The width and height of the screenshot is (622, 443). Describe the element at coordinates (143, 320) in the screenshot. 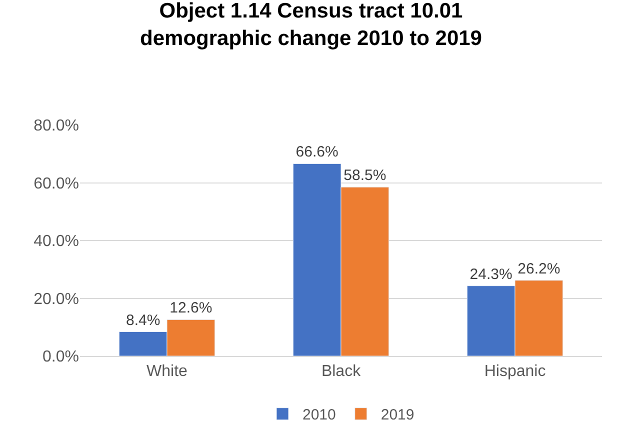

I see `data-label: 8.4%` at that location.